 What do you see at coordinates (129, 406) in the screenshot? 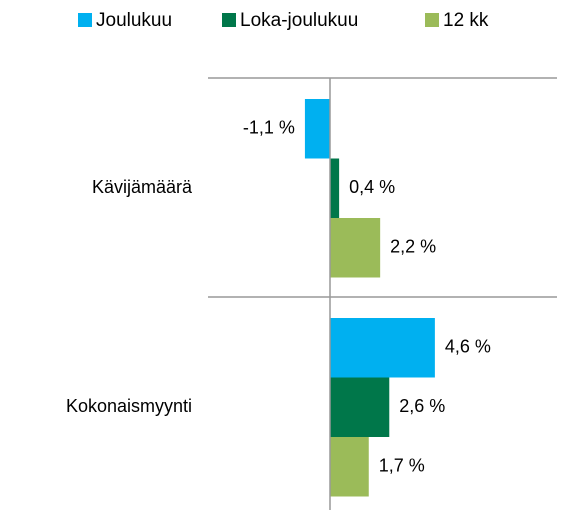
I see `category-label: Kokonaismyynti` at bounding box center [129, 406].